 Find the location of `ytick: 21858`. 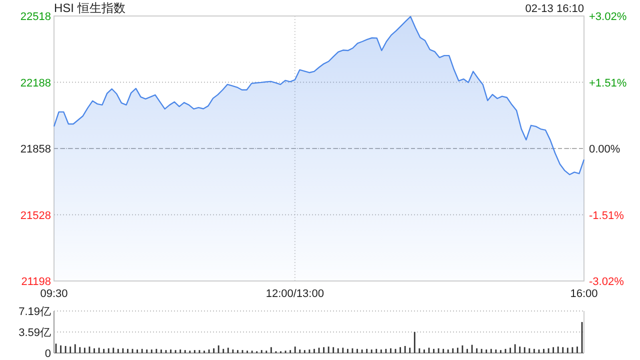

ytick: 21858 is located at coordinates (35, 150).